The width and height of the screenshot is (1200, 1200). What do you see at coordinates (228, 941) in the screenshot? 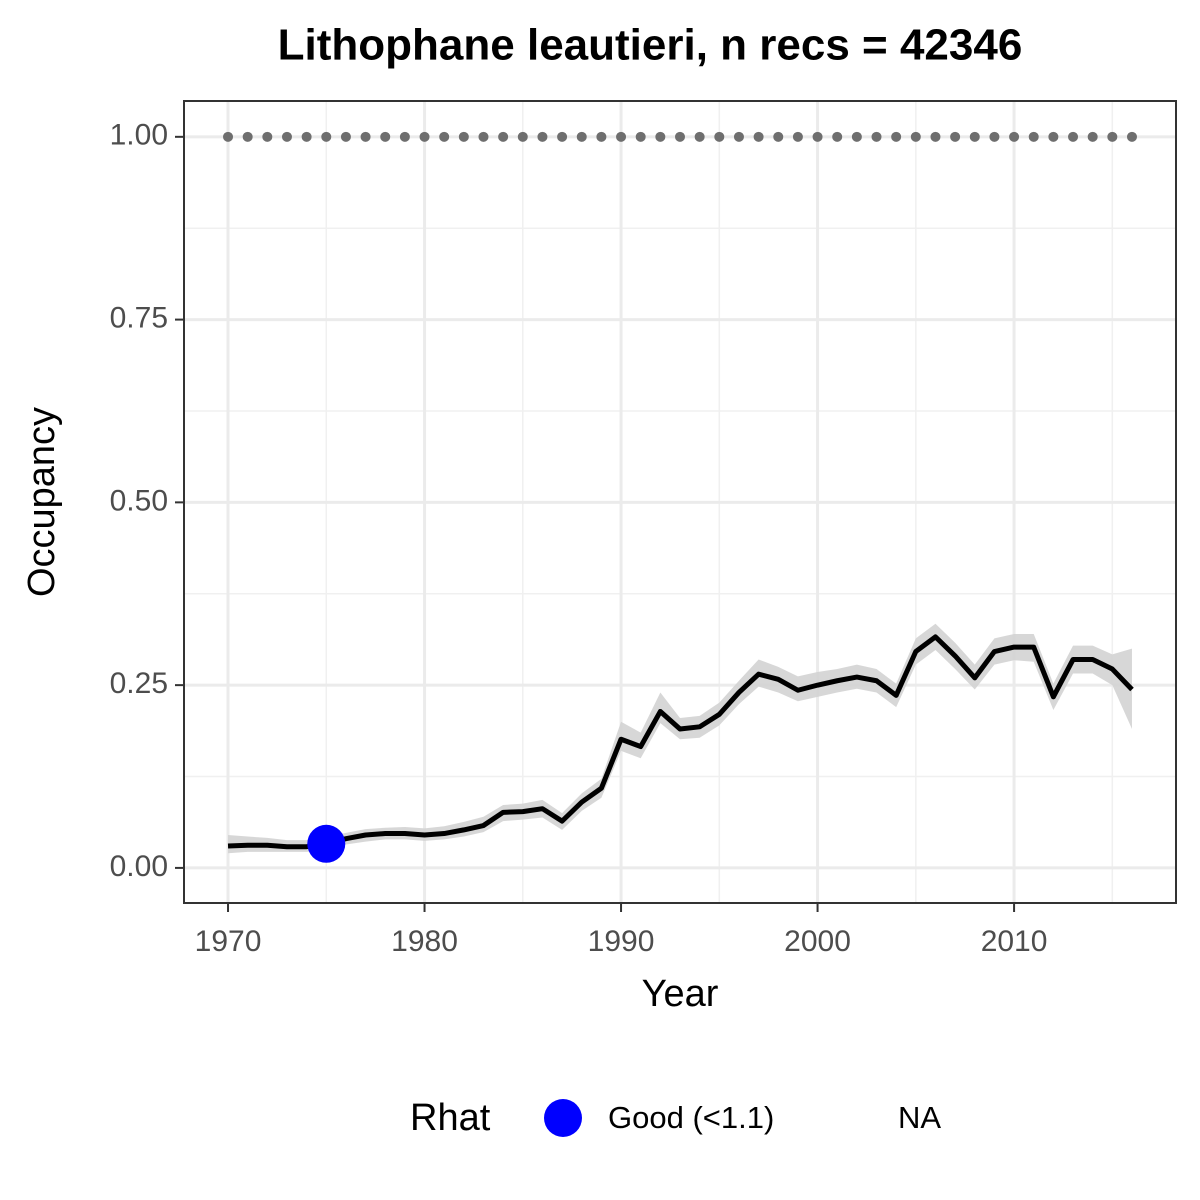
I see `x-tick-label: 1970` at bounding box center [228, 941].